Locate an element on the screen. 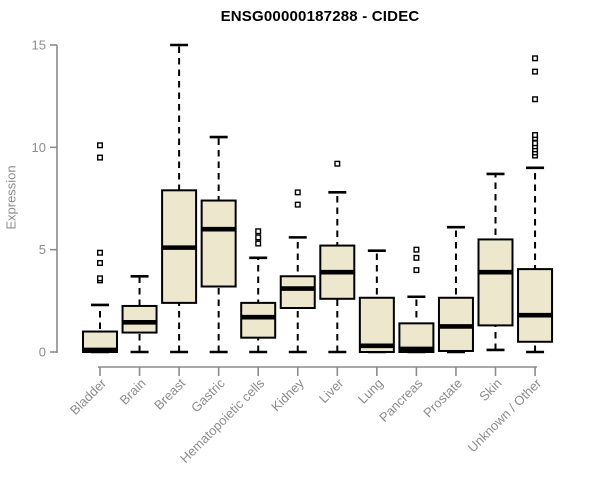  y-tick-label: 15 is located at coordinates (39, 45).